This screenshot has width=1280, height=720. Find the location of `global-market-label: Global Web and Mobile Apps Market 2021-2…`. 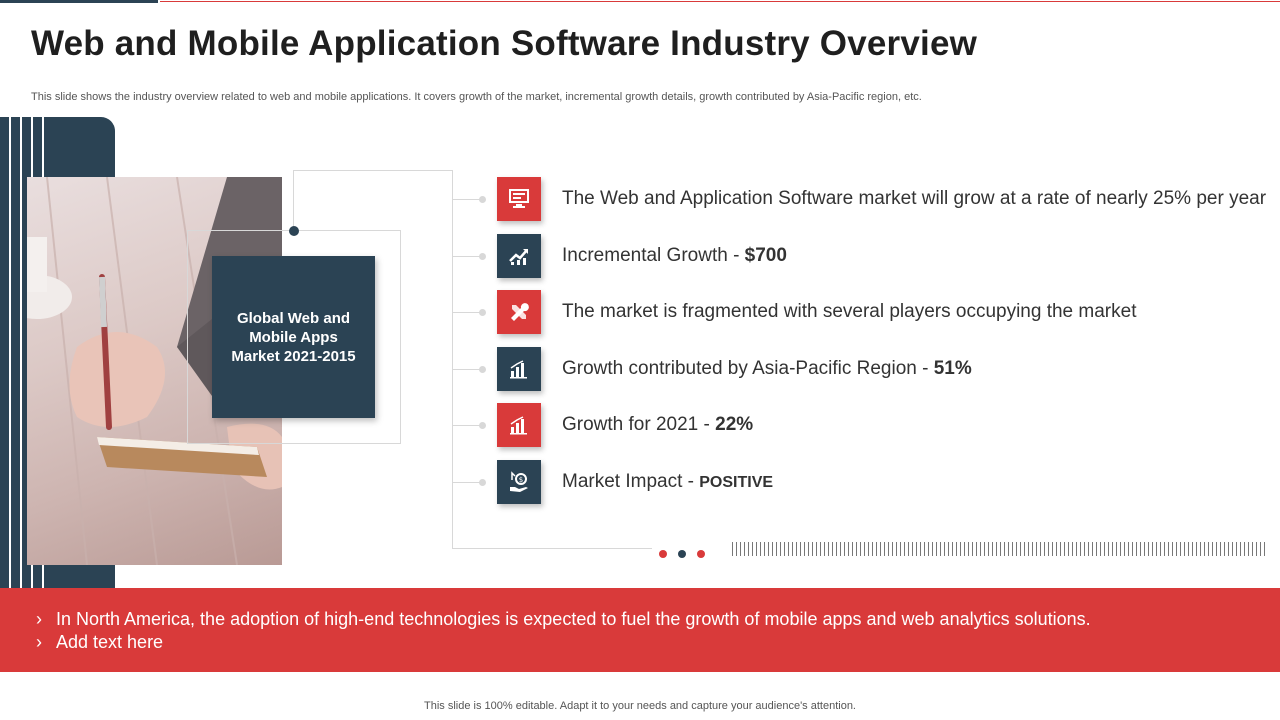

global-market-label: Global Web and Mobile Apps Market 2021-2… is located at coordinates (293, 337).